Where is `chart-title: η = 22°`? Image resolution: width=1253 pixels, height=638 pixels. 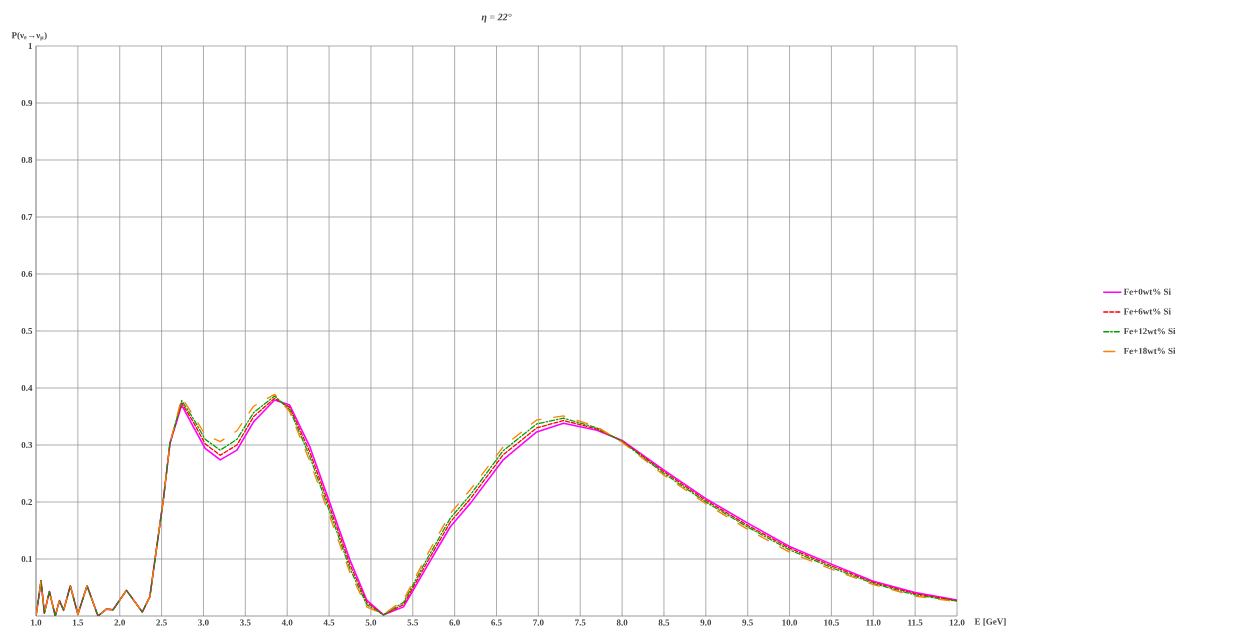
chart-title: η = 22° is located at coordinates (496, 18).